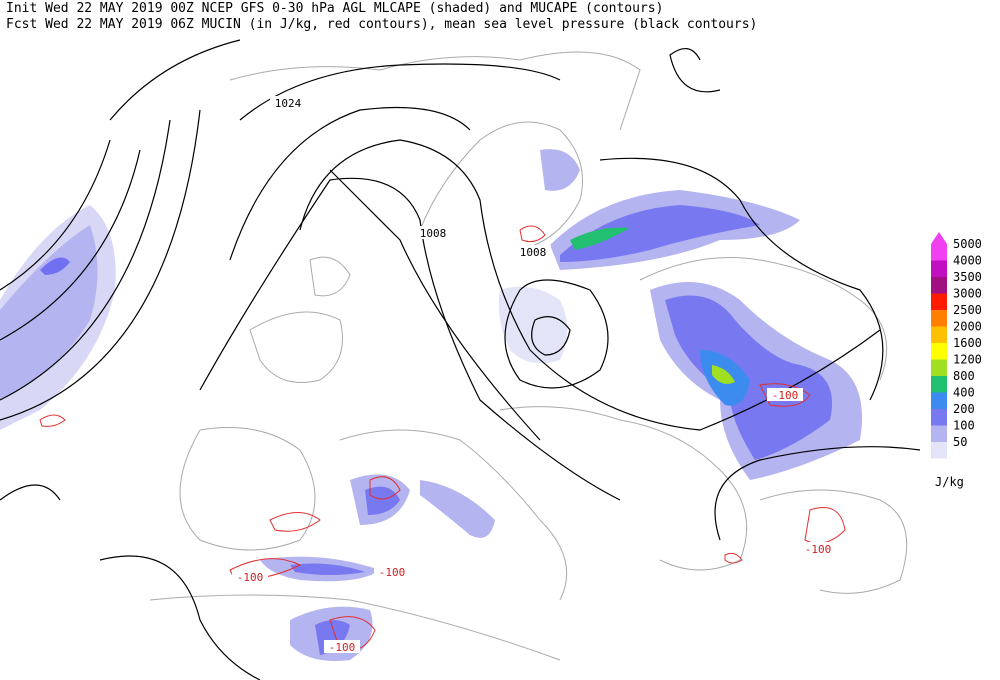  What do you see at coordinates (967, 360) in the screenshot?
I see `legend-label: 1200` at bounding box center [967, 360].